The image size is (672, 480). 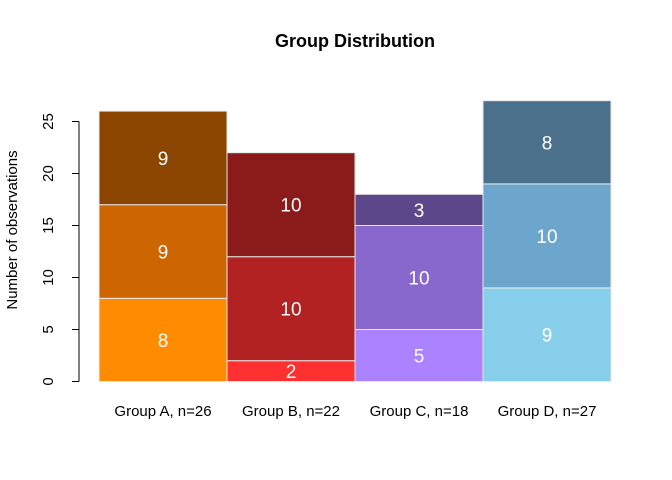 I want to click on x-tick-label: Group B, n=22, so click(x=291, y=411).